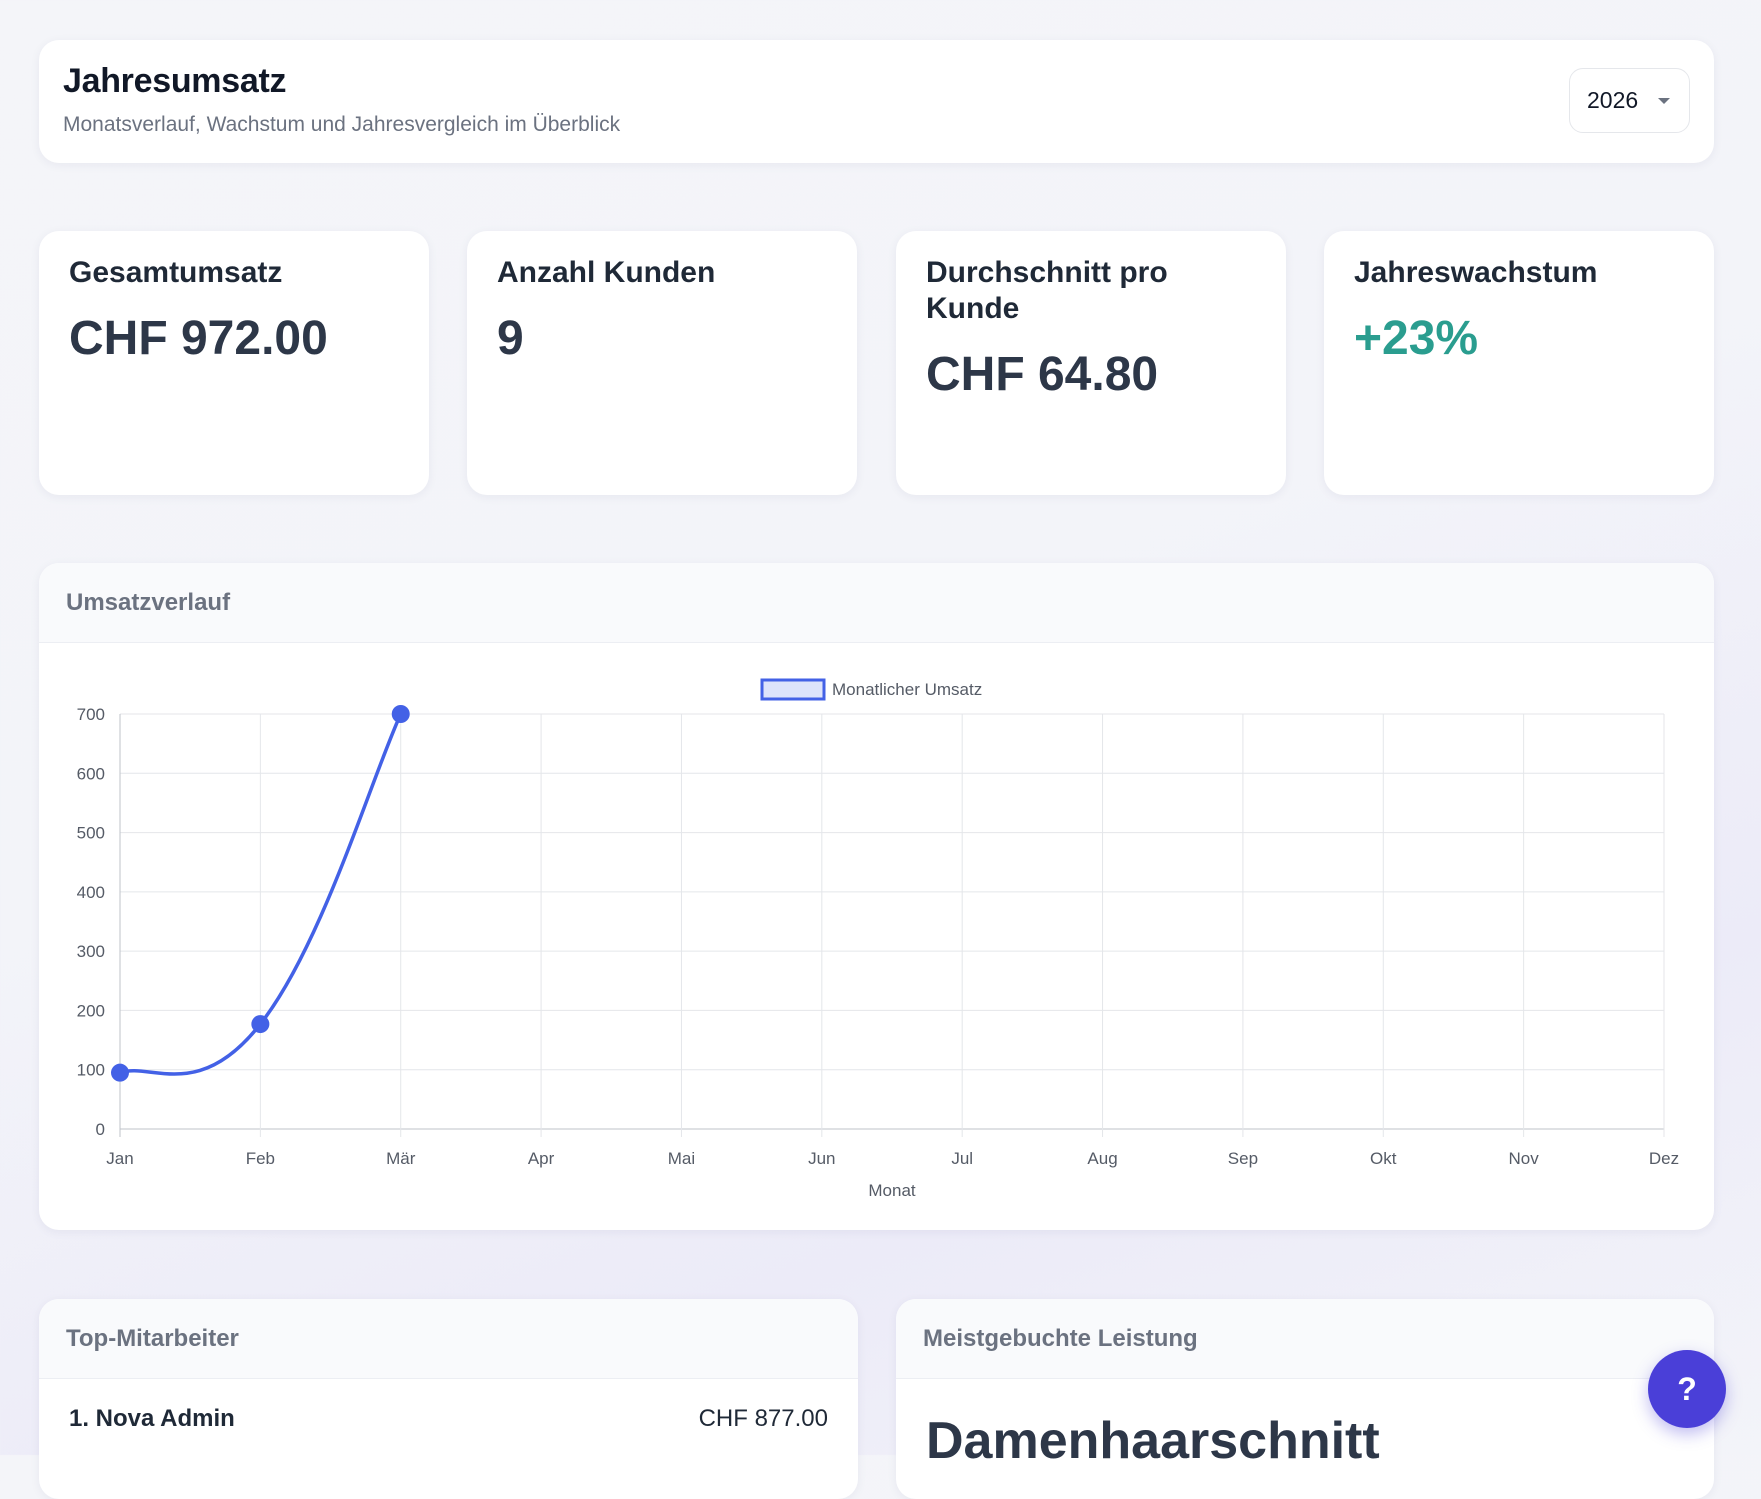 Image resolution: width=1761 pixels, height=1499 pixels. What do you see at coordinates (152, 1338) in the screenshot?
I see `top-employees-title: Top-Mitarbeiter` at bounding box center [152, 1338].